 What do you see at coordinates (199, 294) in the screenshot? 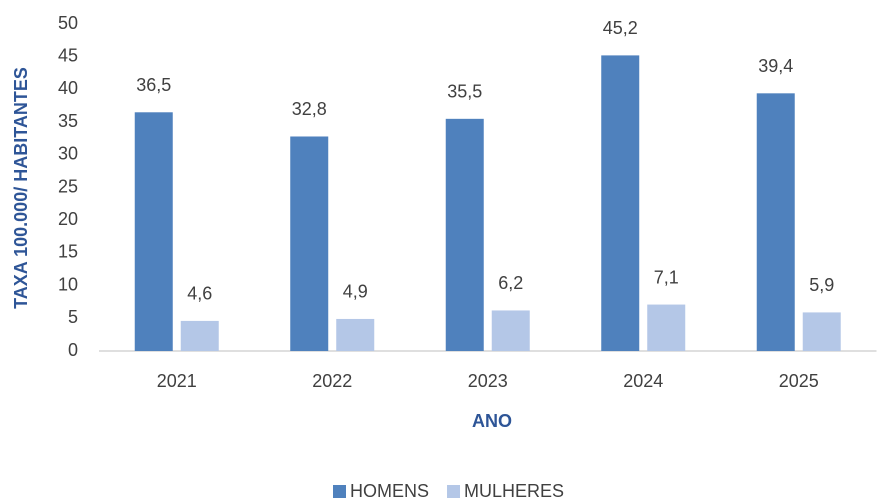
I see `data-label: 4,6` at bounding box center [199, 294].